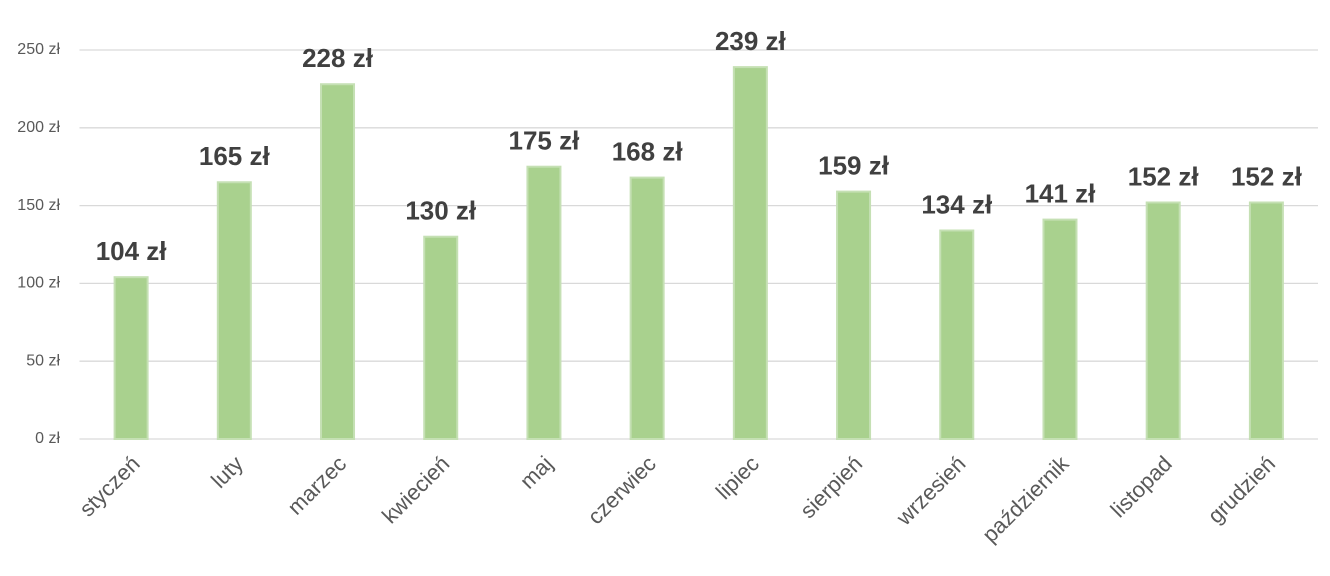 This screenshot has height=576, width=1330. Describe the element at coordinates (38, 49) in the screenshot. I see `y-tick-label: 250 zł` at that location.